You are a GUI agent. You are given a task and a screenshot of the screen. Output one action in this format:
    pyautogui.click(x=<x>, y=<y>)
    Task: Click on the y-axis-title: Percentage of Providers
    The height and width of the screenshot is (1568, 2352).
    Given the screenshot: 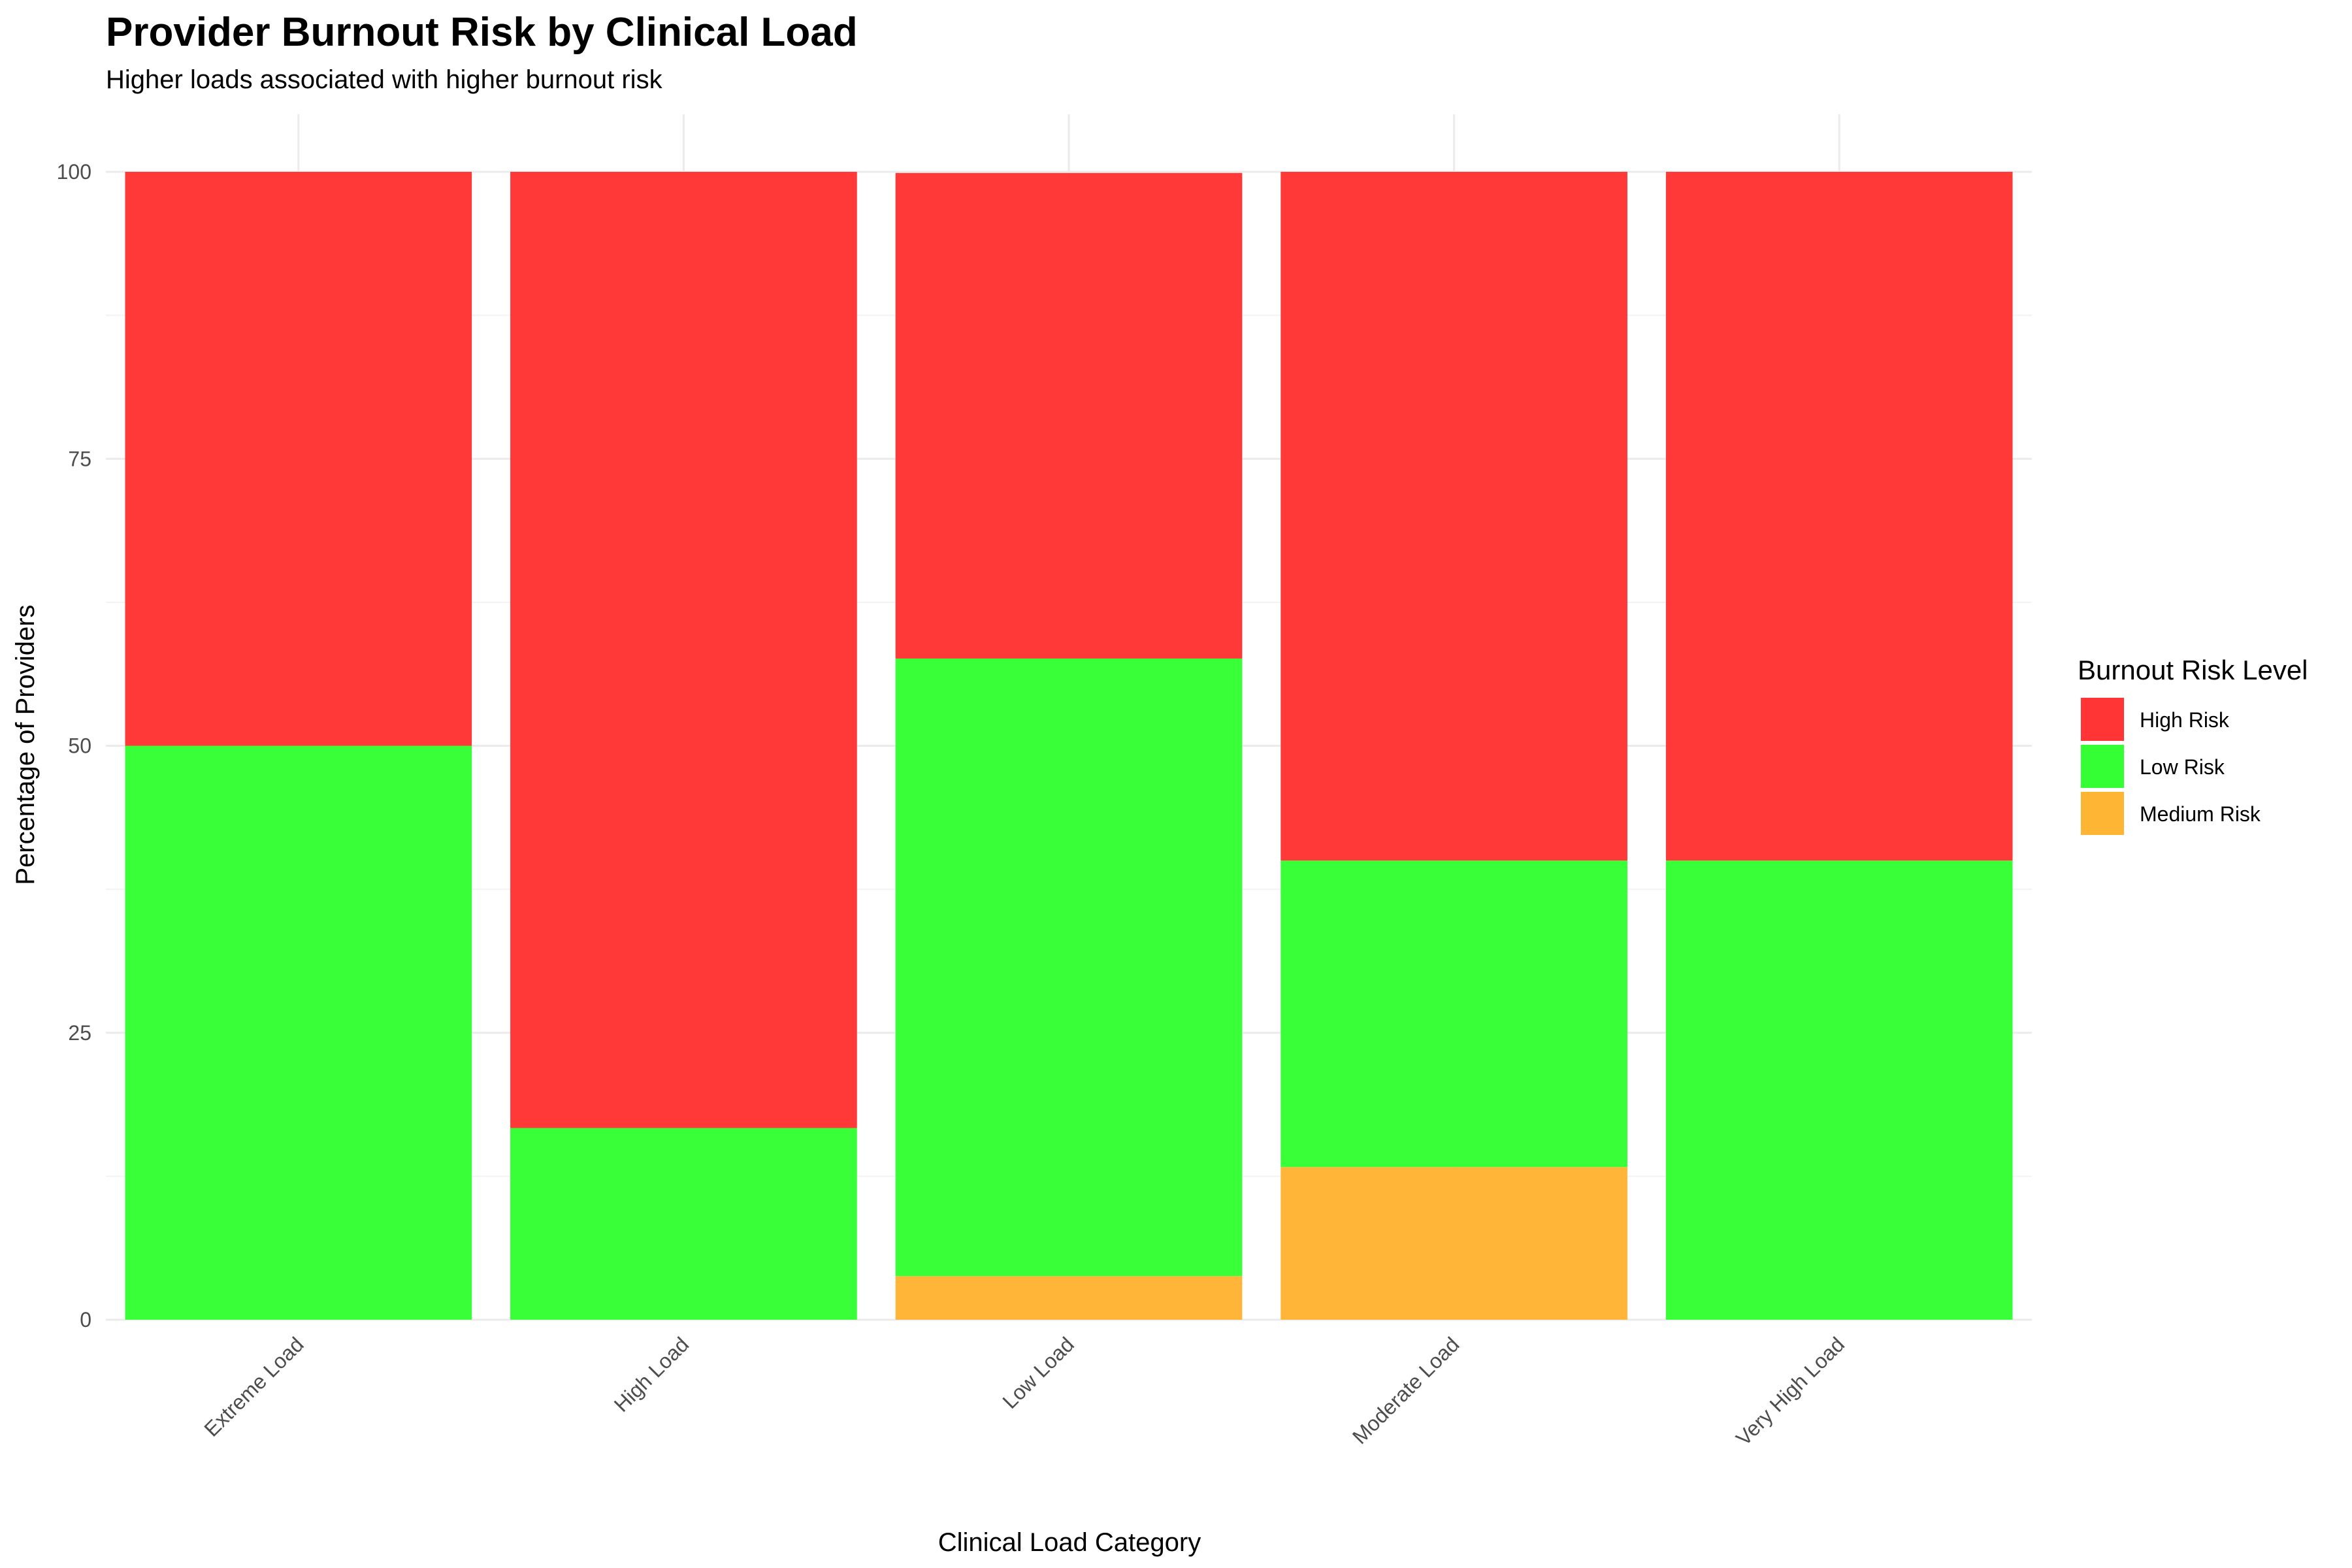 What is the action you would take?
    pyautogui.click(x=25, y=744)
    